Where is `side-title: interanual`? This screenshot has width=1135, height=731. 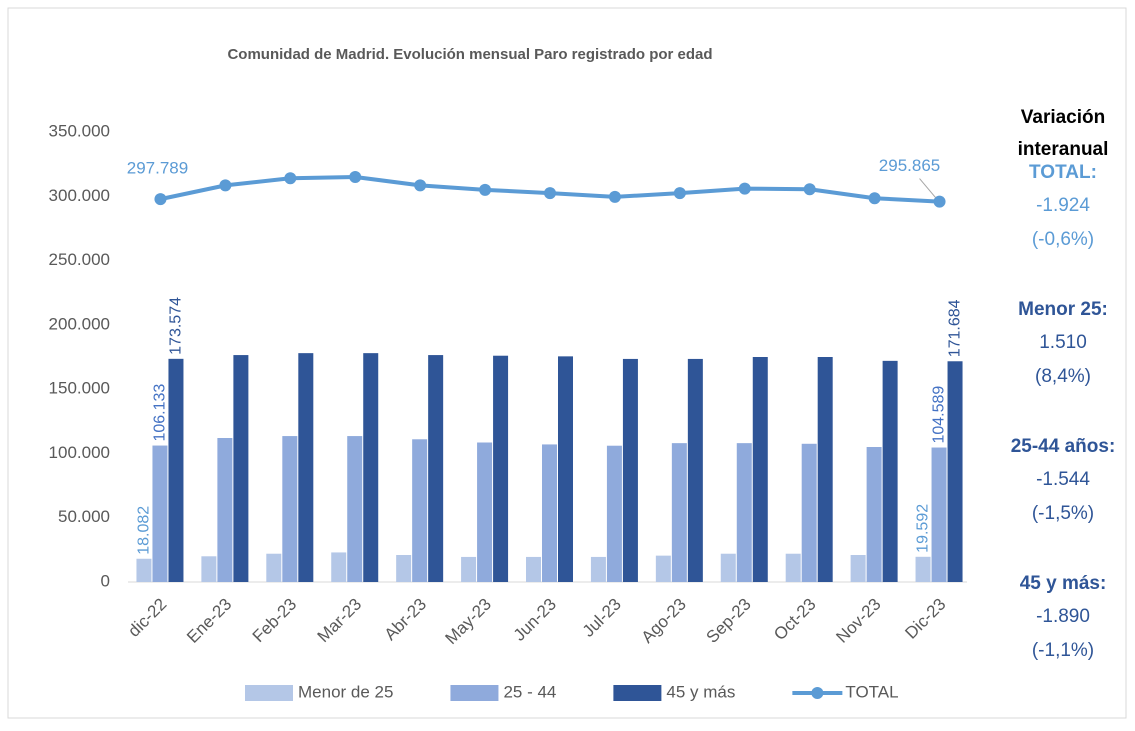 side-title: interanual is located at coordinates (1063, 149).